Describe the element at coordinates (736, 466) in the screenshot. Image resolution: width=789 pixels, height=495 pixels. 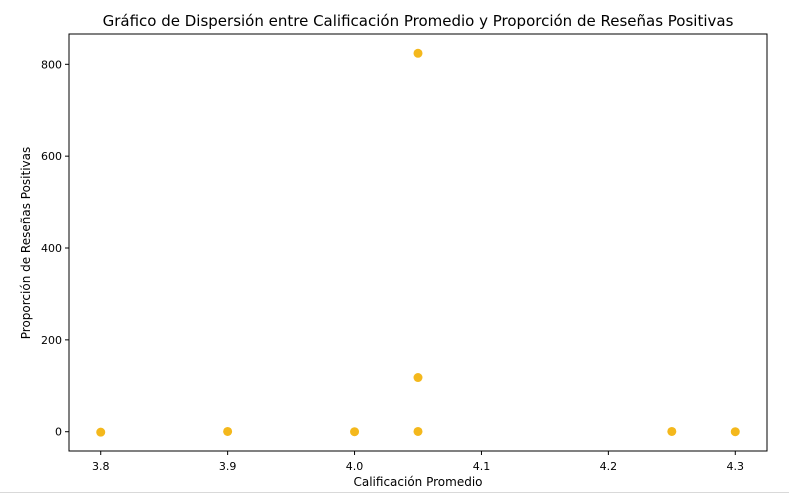
I see `x-tick-label: 4.3` at that location.